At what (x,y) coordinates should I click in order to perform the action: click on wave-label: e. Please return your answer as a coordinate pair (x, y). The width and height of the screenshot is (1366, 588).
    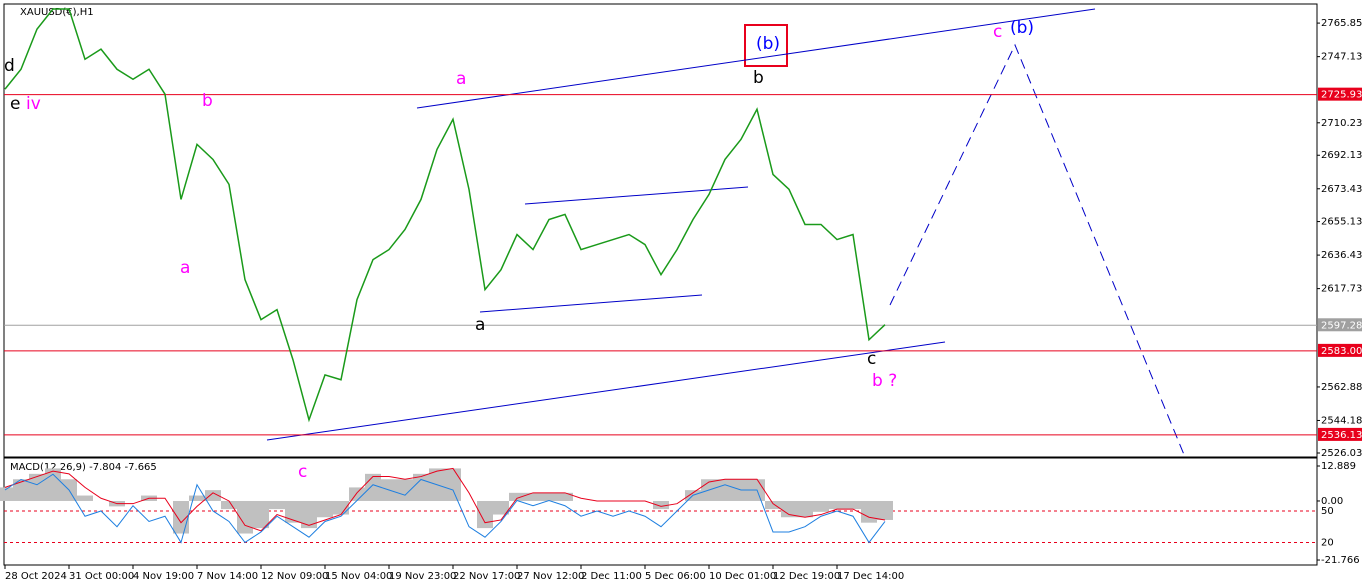
    Looking at the image, I should click on (15, 104).